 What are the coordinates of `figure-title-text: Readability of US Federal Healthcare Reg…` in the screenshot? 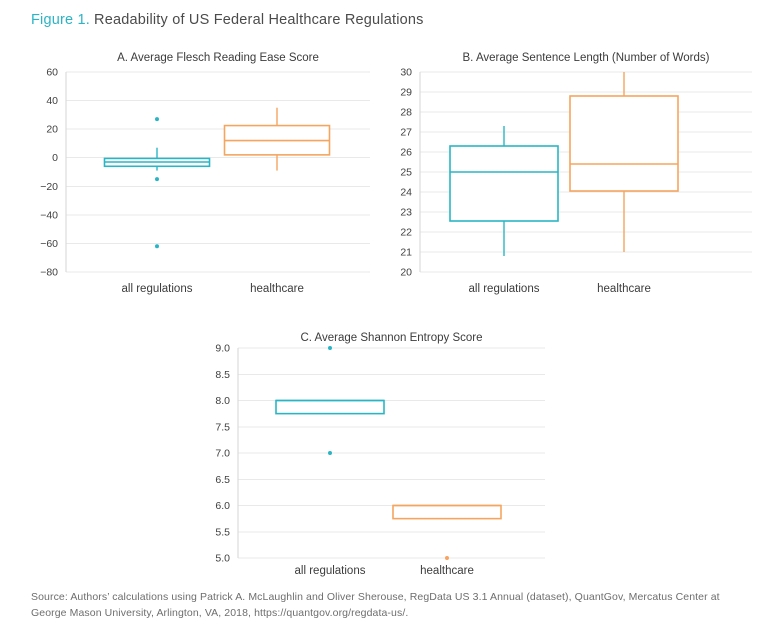 It's located at (259, 20).